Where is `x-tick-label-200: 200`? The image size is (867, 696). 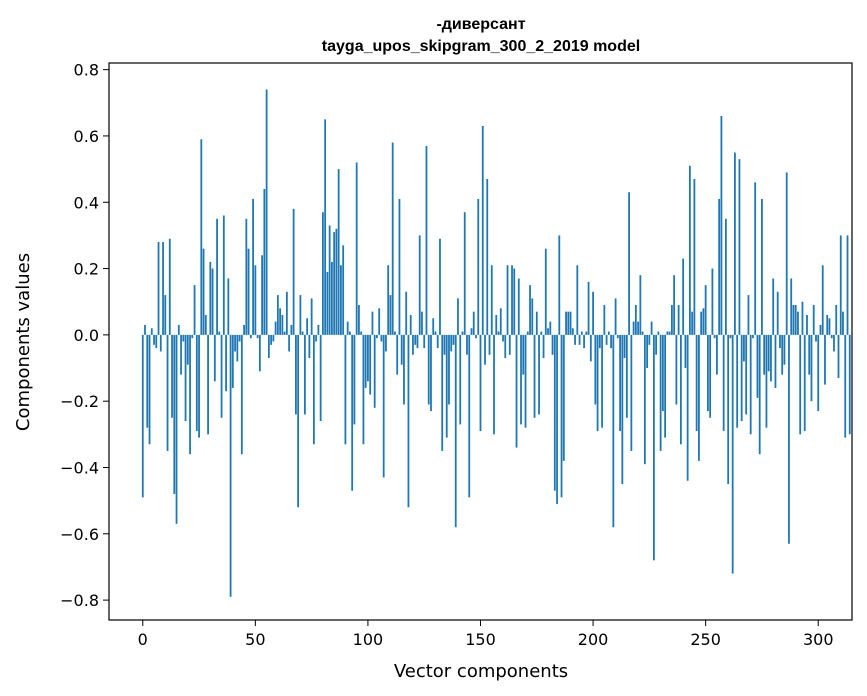 x-tick-label-200: 200 is located at coordinates (593, 639).